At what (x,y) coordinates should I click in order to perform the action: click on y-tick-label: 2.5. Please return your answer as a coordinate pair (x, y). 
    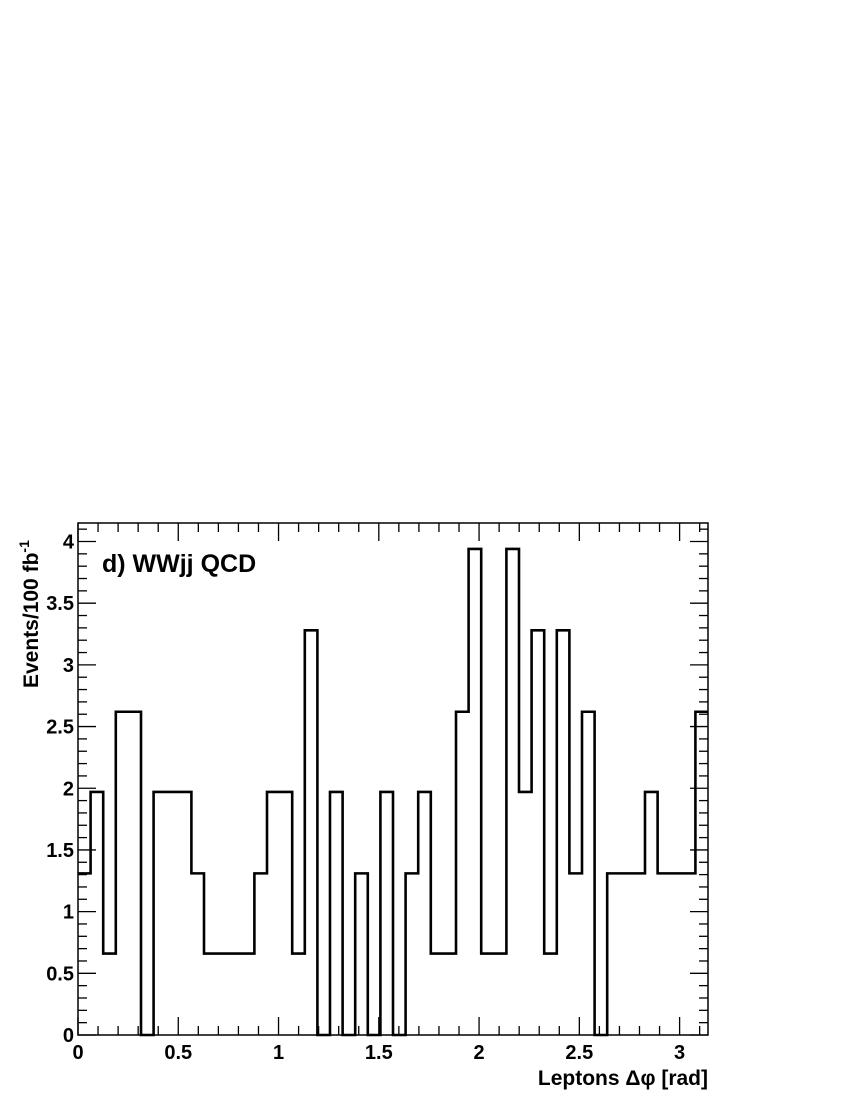
    Looking at the image, I should click on (60, 728).